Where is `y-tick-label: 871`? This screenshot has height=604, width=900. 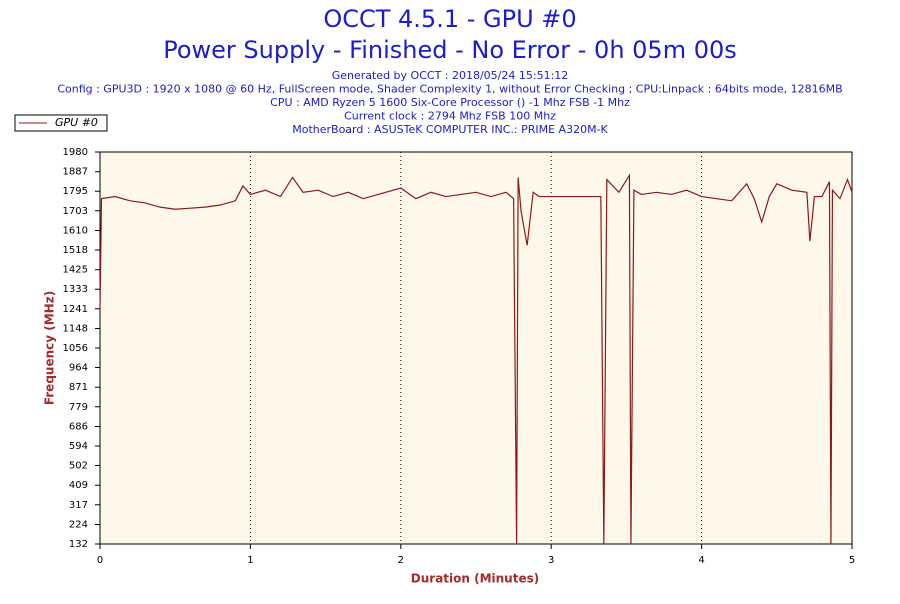
y-tick-label: 871 is located at coordinates (78, 387).